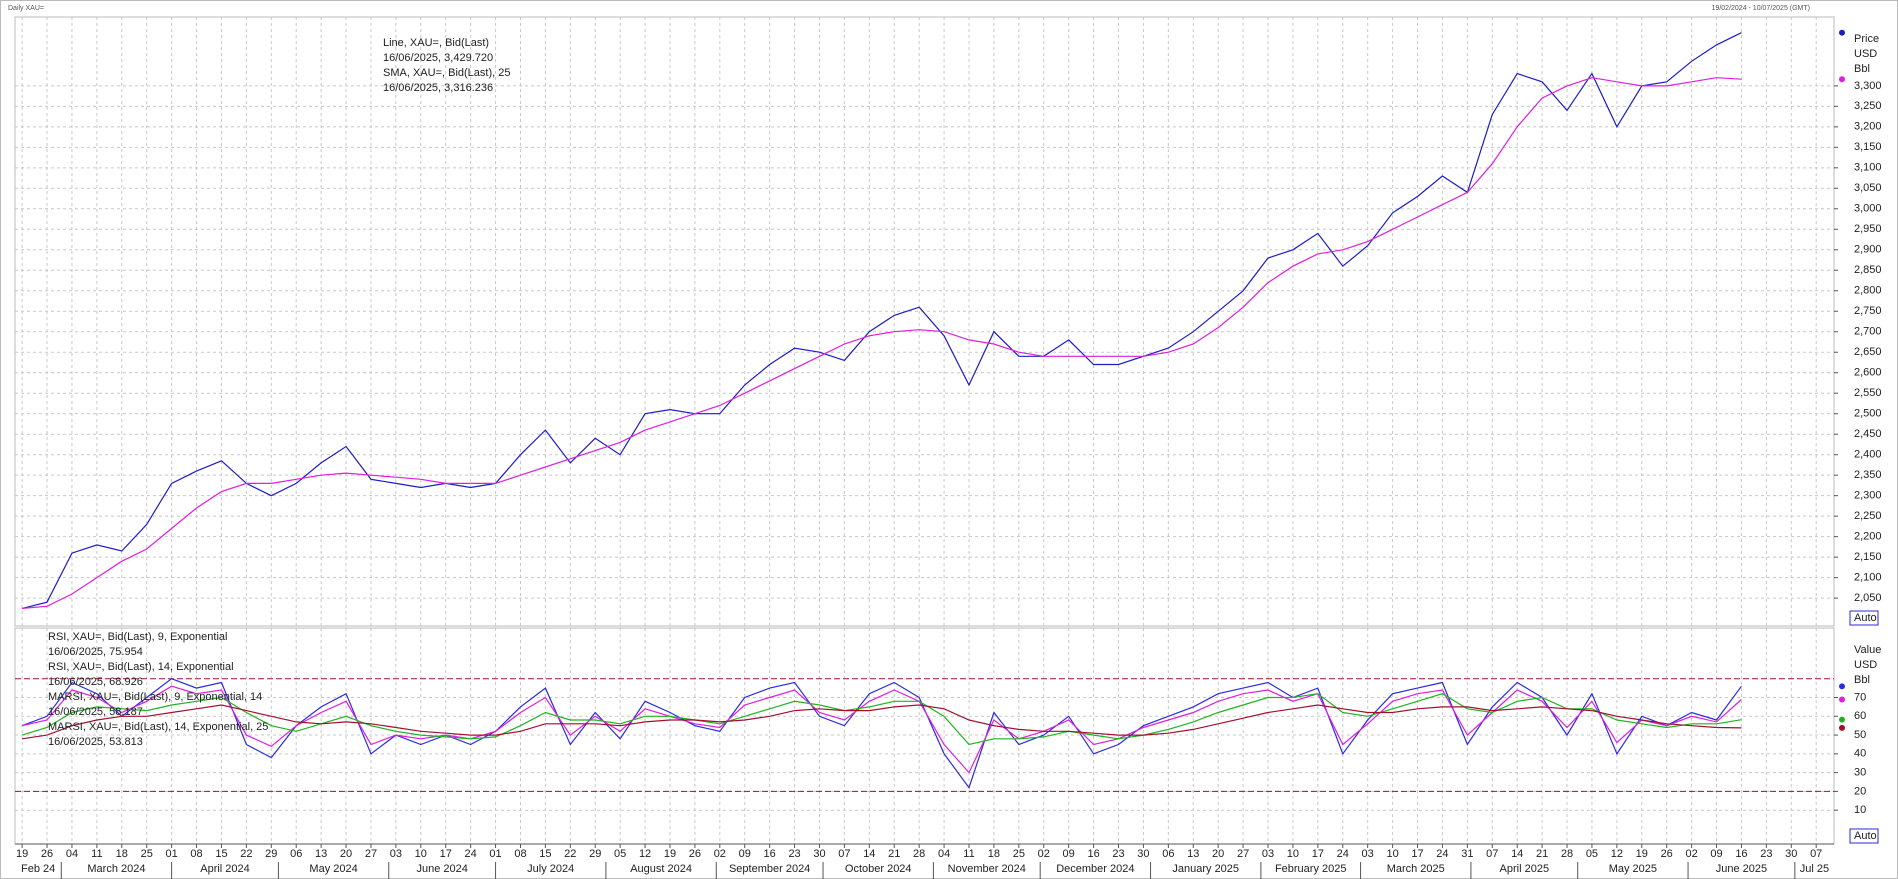 The width and height of the screenshot is (1898, 879). What do you see at coordinates (1868, 475) in the screenshot?
I see `y-tick-label: 2,350` at bounding box center [1868, 475].